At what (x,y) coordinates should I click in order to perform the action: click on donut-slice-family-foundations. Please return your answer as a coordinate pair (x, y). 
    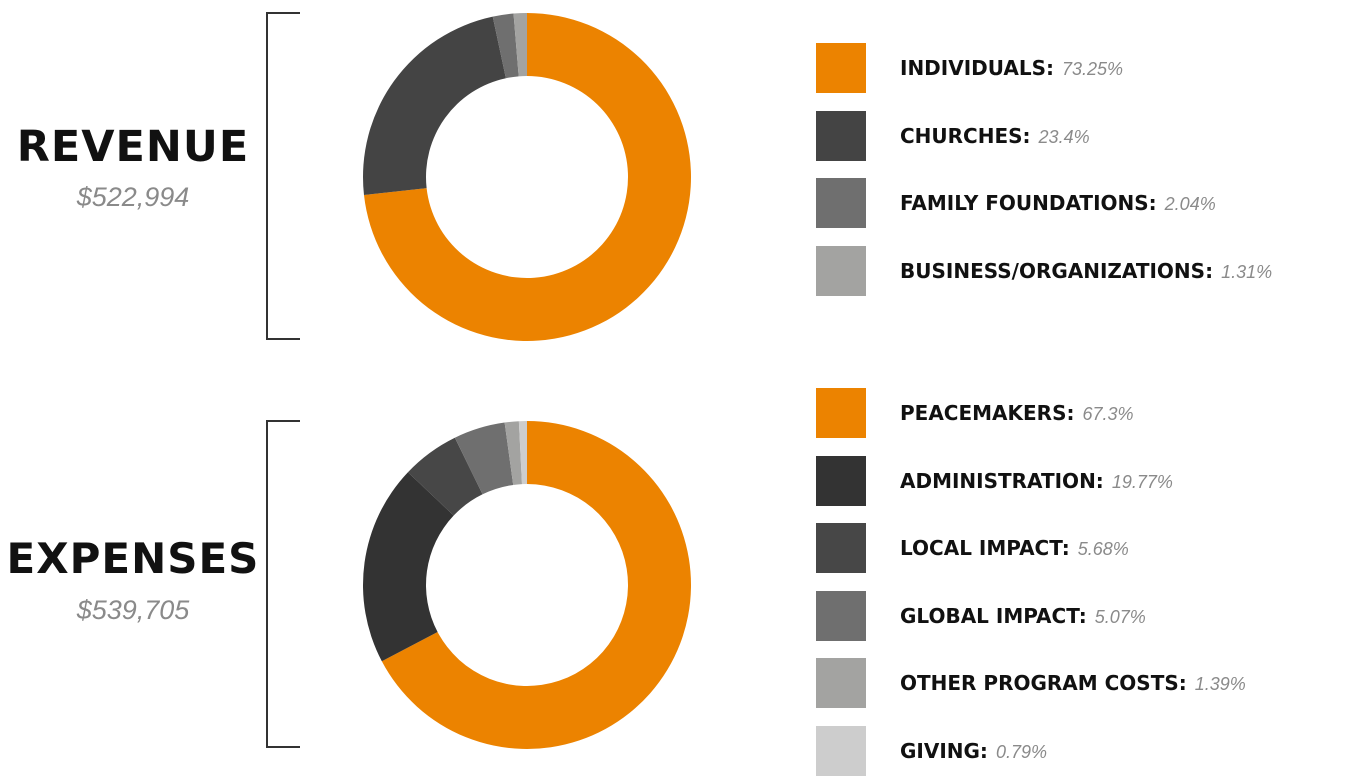
    Looking at the image, I should click on (505, 46).